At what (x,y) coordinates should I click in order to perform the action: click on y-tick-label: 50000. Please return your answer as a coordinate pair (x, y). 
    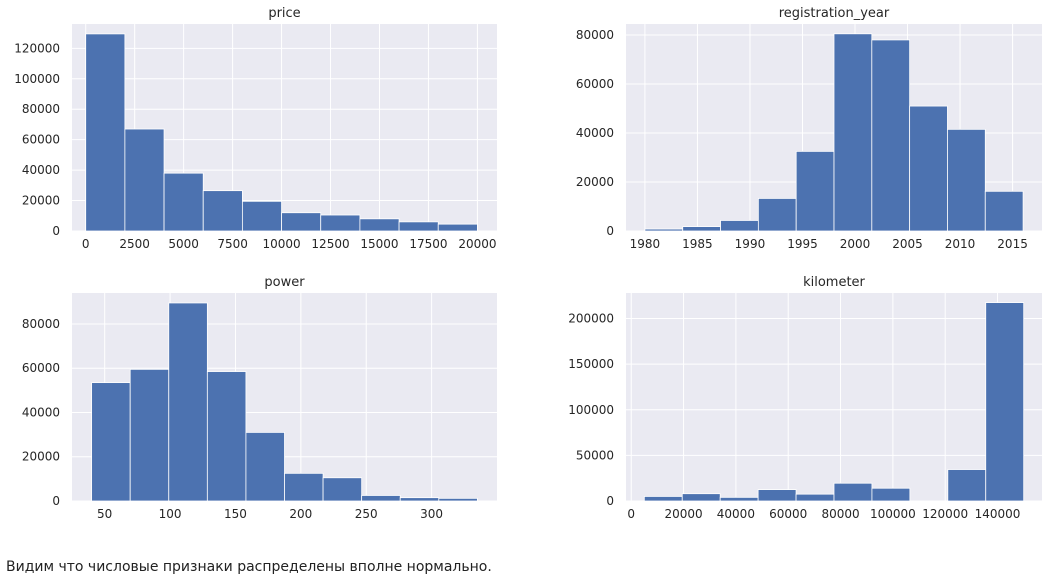
    Looking at the image, I should click on (595, 455).